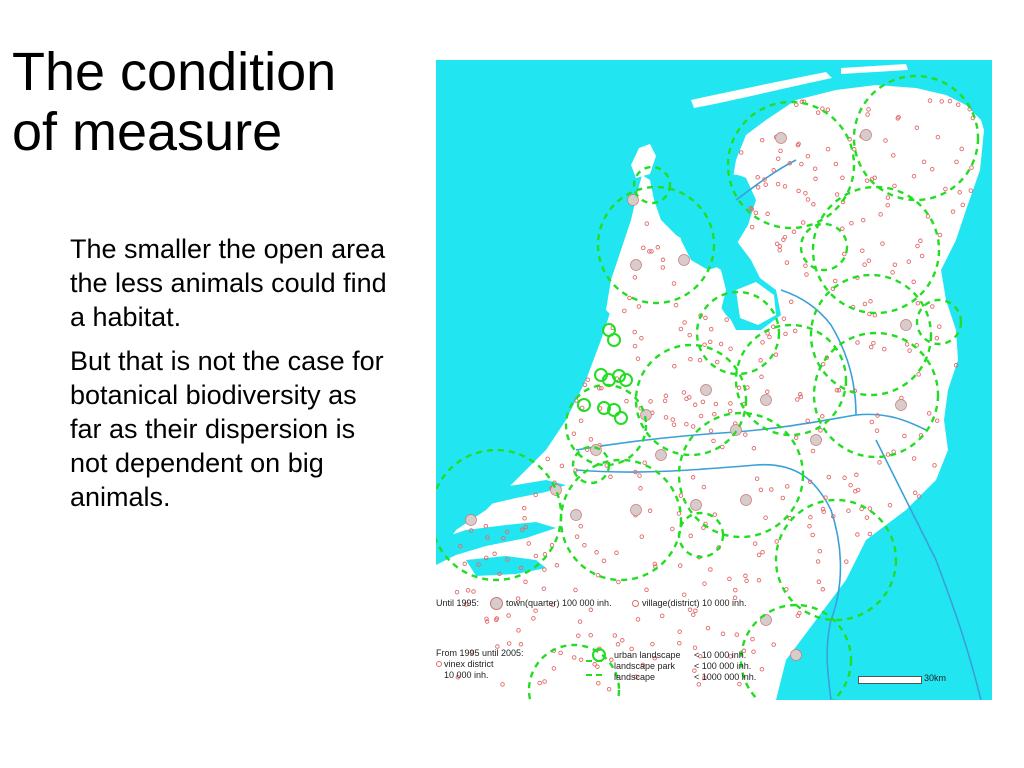 The image size is (1024, 768). What do you see at coordinates (694, 603) in the screenshot?
I see `legend-village: village(district) 10 000 inh.` at bounding box center [694, 603].